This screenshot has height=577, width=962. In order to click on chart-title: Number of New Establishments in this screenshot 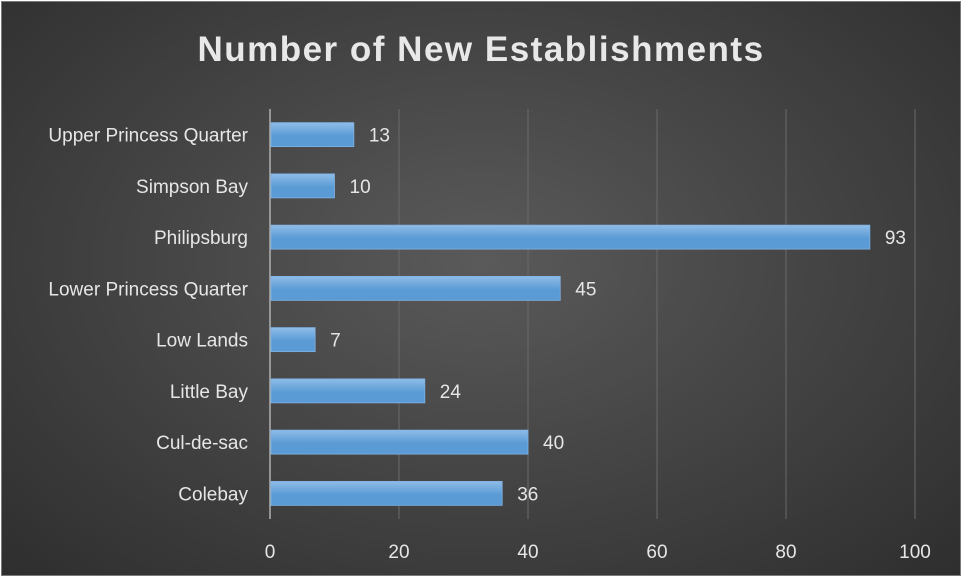, I will do `click(481, 49)`.